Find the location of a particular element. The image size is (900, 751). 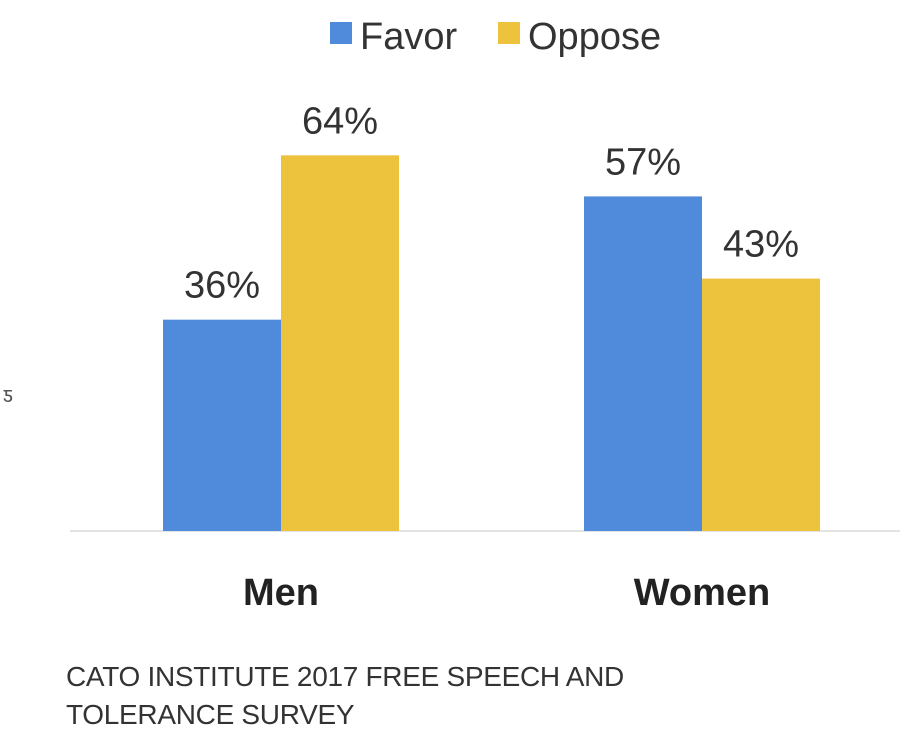

value-label-women-favor: 57% is located at coordinates (643, 162).